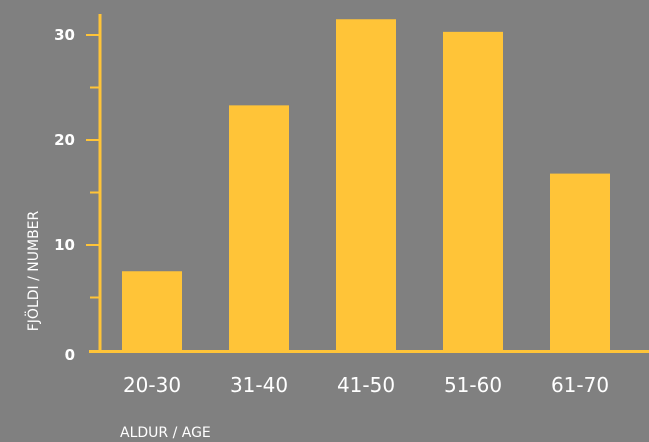  I want to click on category-label-61-70: 61-70, so click(580, 385).